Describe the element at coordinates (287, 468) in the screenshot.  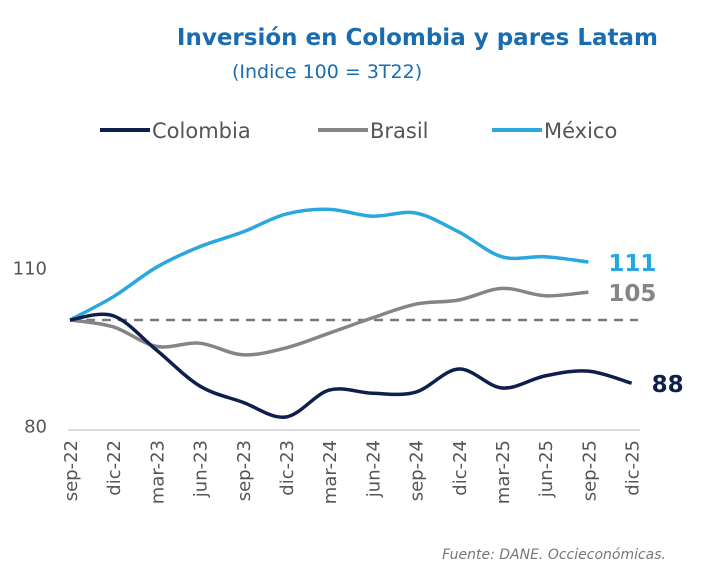
I see `x-tick-label: dic-23` at that location.